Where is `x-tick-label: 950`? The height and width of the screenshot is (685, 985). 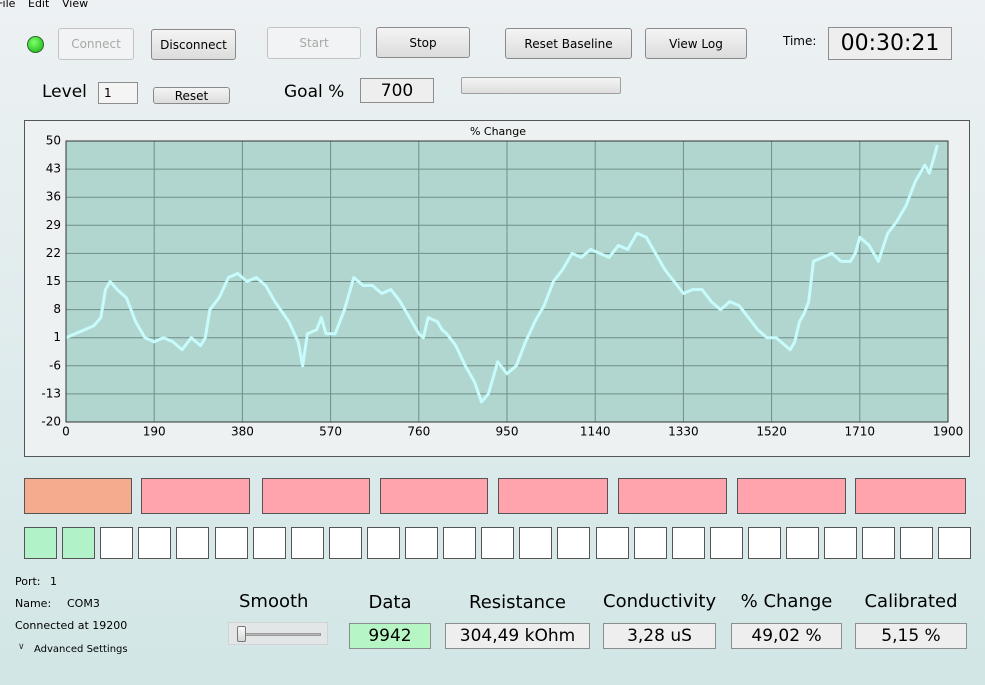
x-tick-label: 950 is located at coordinates (507, 432).